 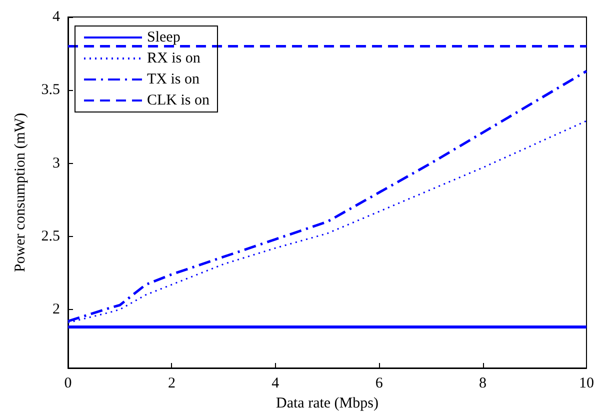 What do you see at coordinates (20, 192) in the screenshot?
I see `y-axis-title: Power consumption (mW)` at bounding box center [20, 192].